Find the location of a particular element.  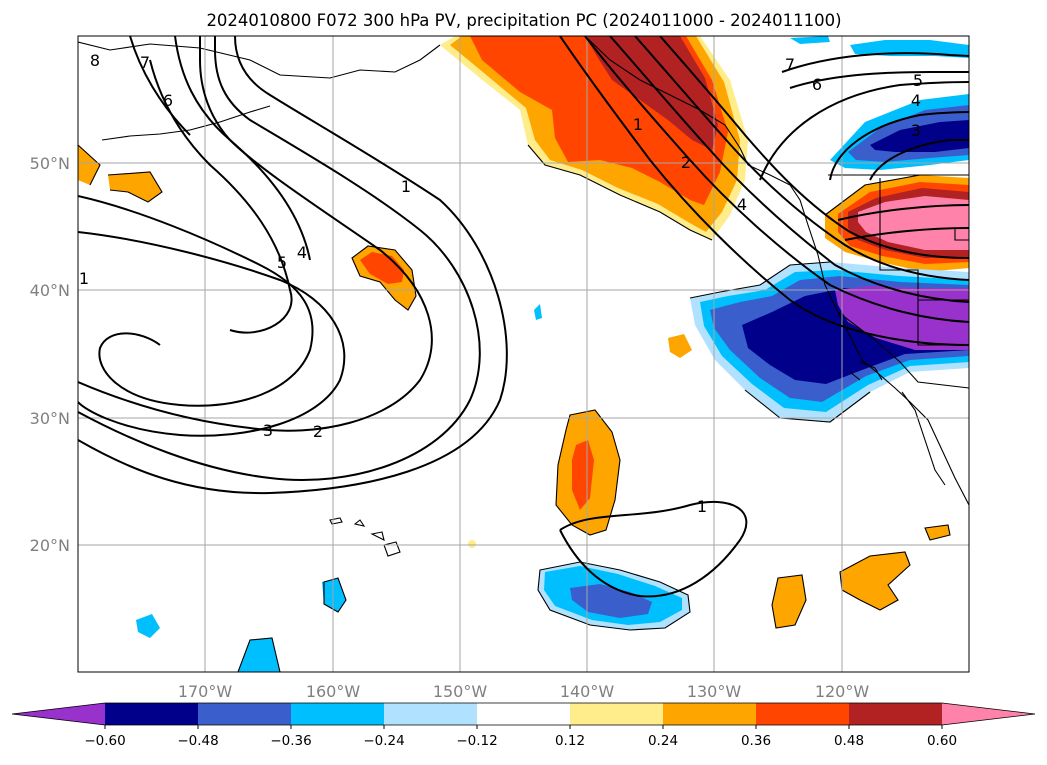

latitude-labels: 50°N 40°N 30°N 20°N is located at coordinates (50, 354).